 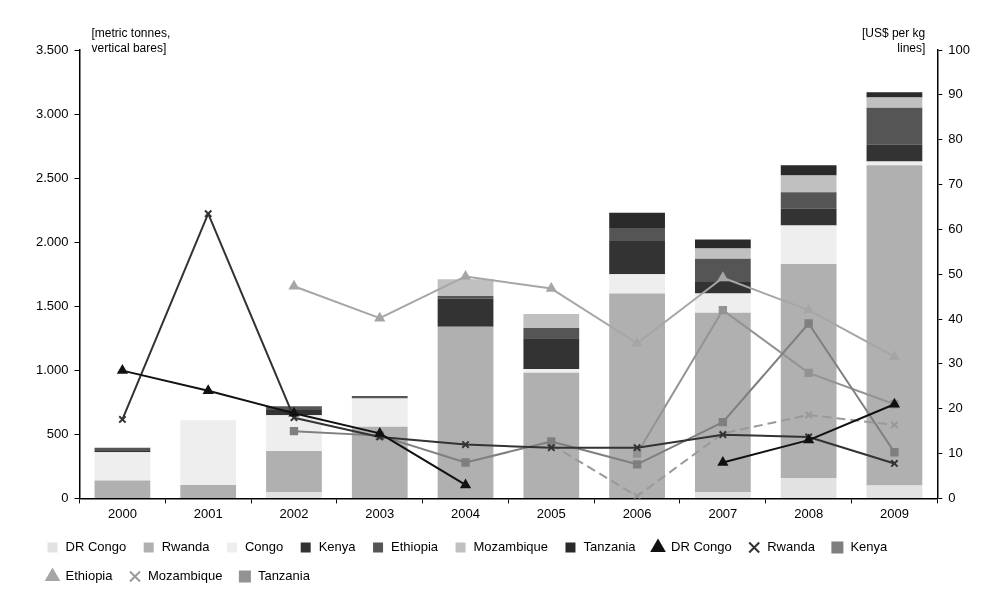 I want to click on y-tick-label: 0, so click(x=65, y=497).